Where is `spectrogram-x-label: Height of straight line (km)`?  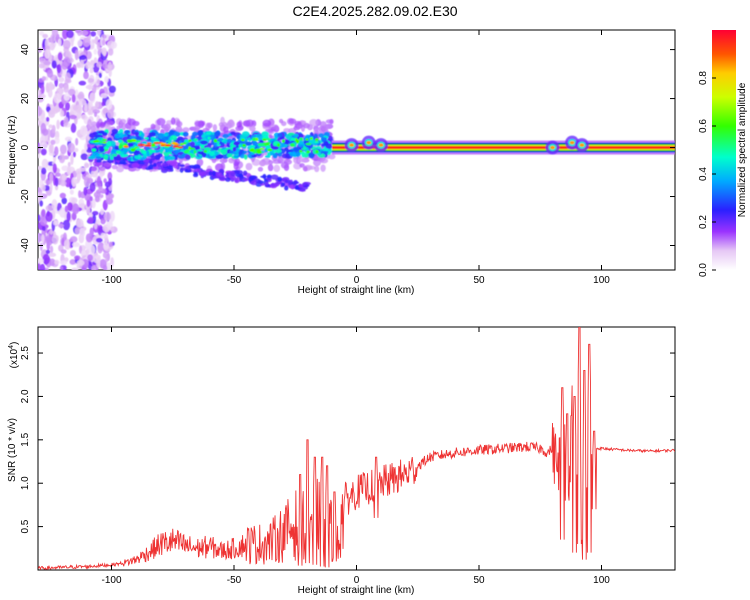
spectrogram-x-label: Height of straight line (km) is located at coordinates (356, 290).